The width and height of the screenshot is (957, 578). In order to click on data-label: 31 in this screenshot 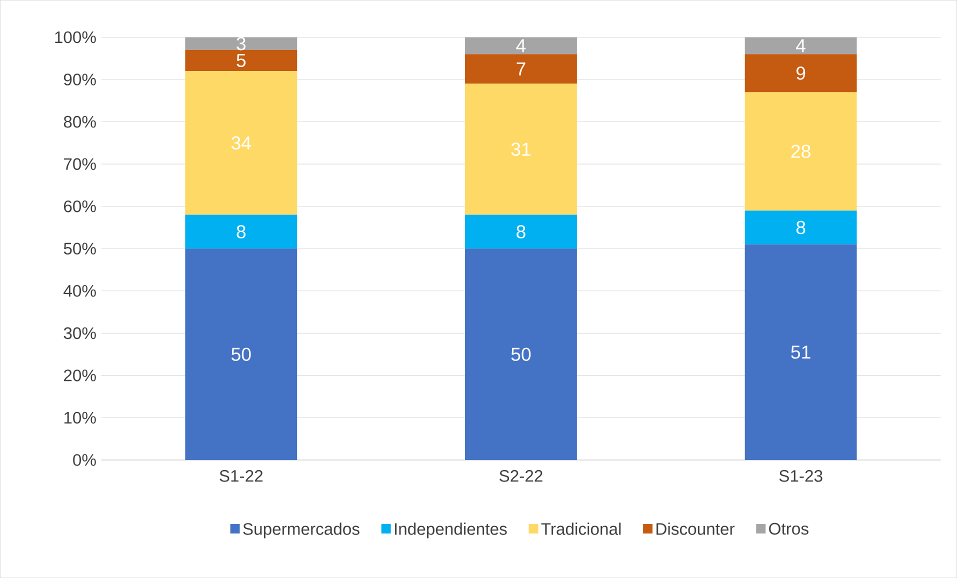, I will do `click(520, 149)`.